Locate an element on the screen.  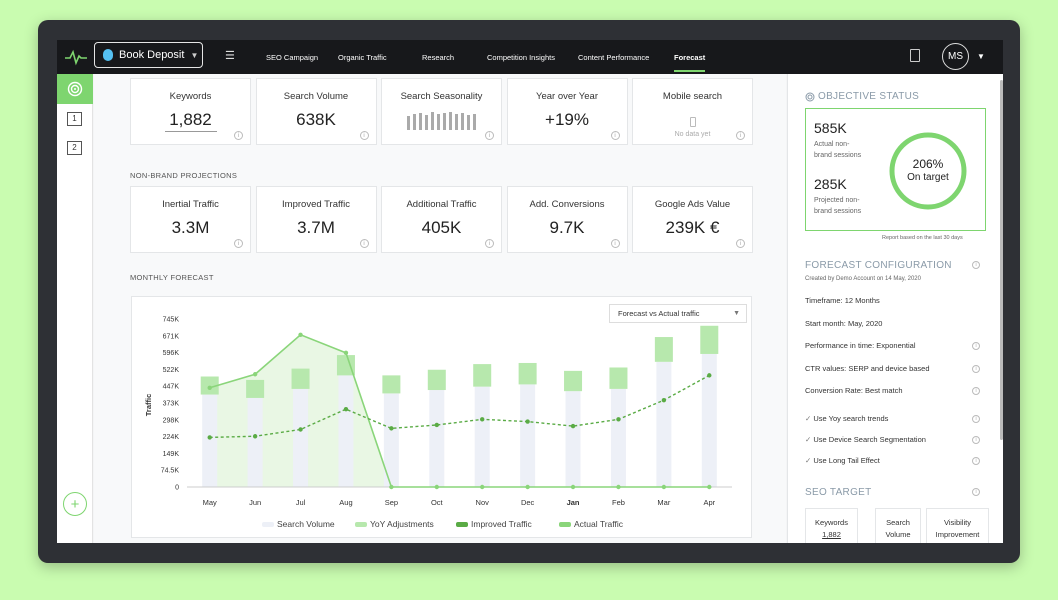
project-selector: Book Deposit ▼ is located at coordinates (148, 55).